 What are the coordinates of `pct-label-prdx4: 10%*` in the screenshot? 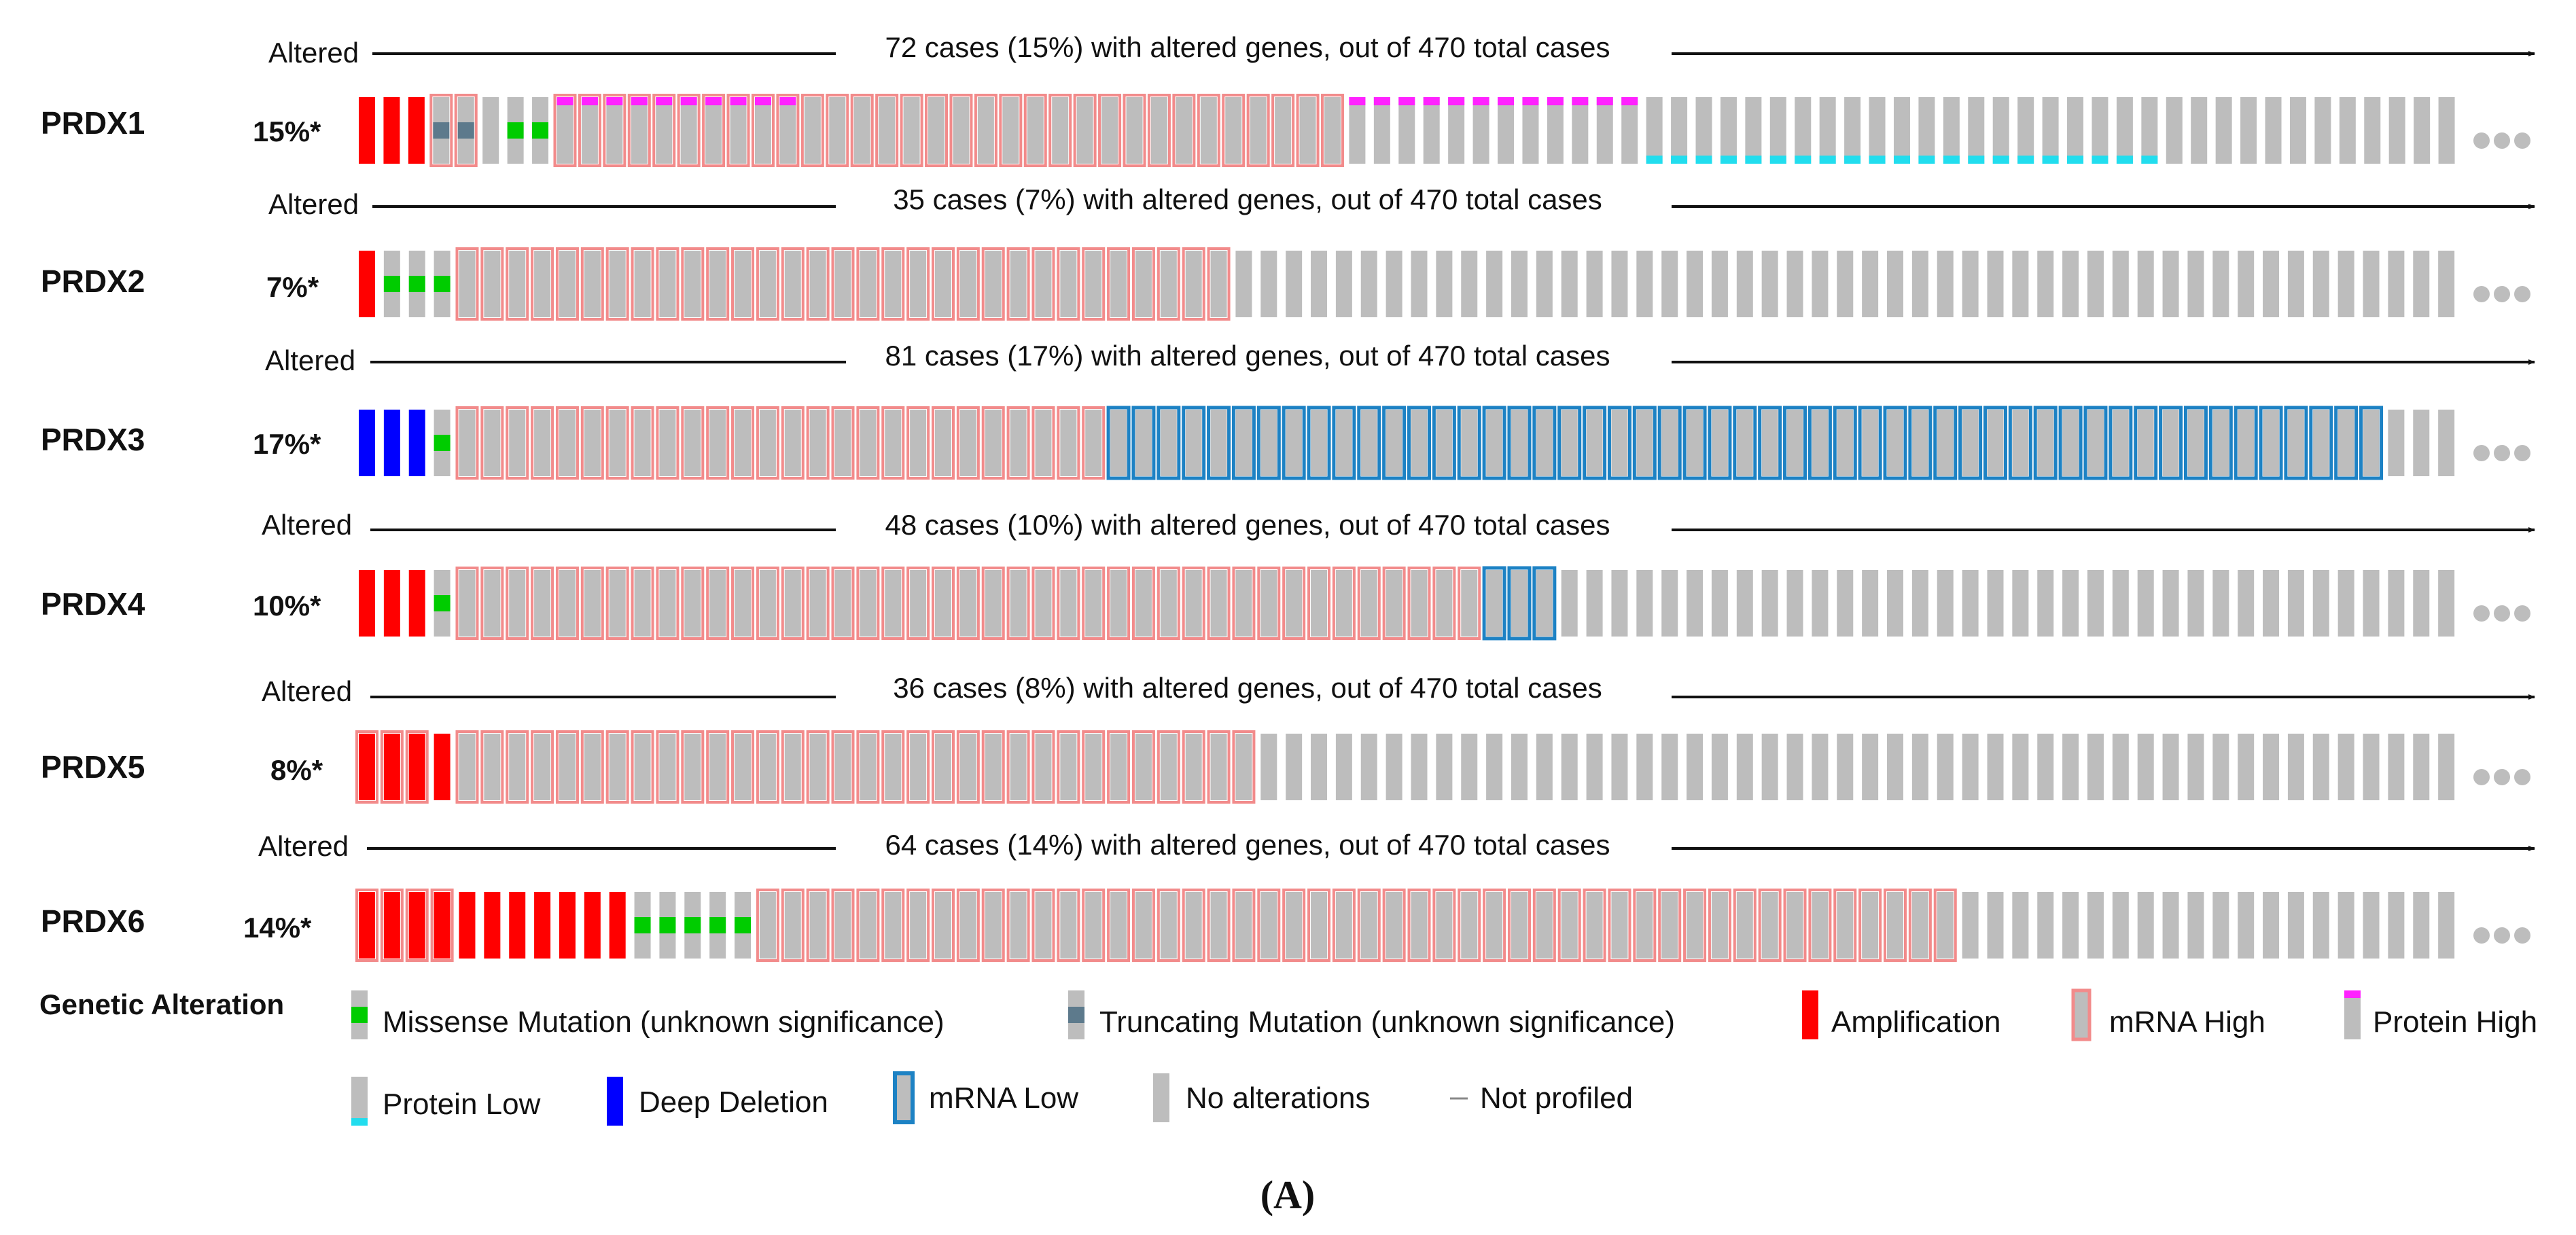 It's located at (287, 606).